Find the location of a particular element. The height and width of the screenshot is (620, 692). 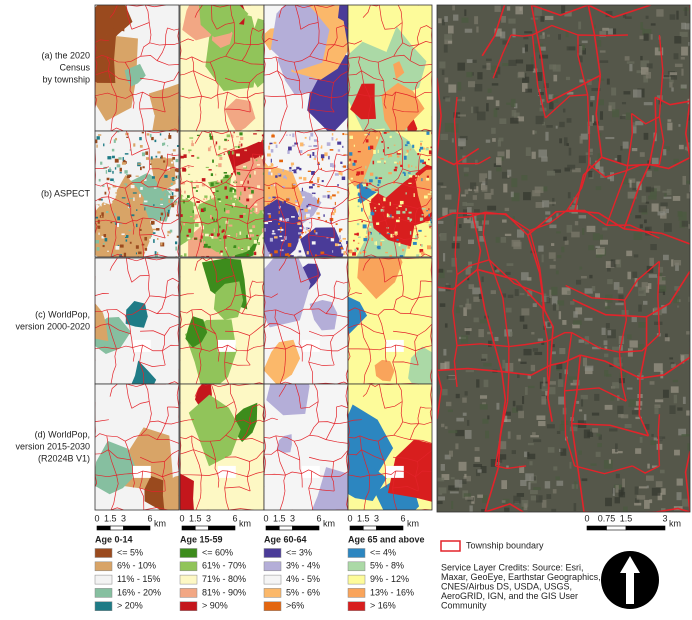

row-label: (c) WorldPop, is located at coordinates (62, 314).